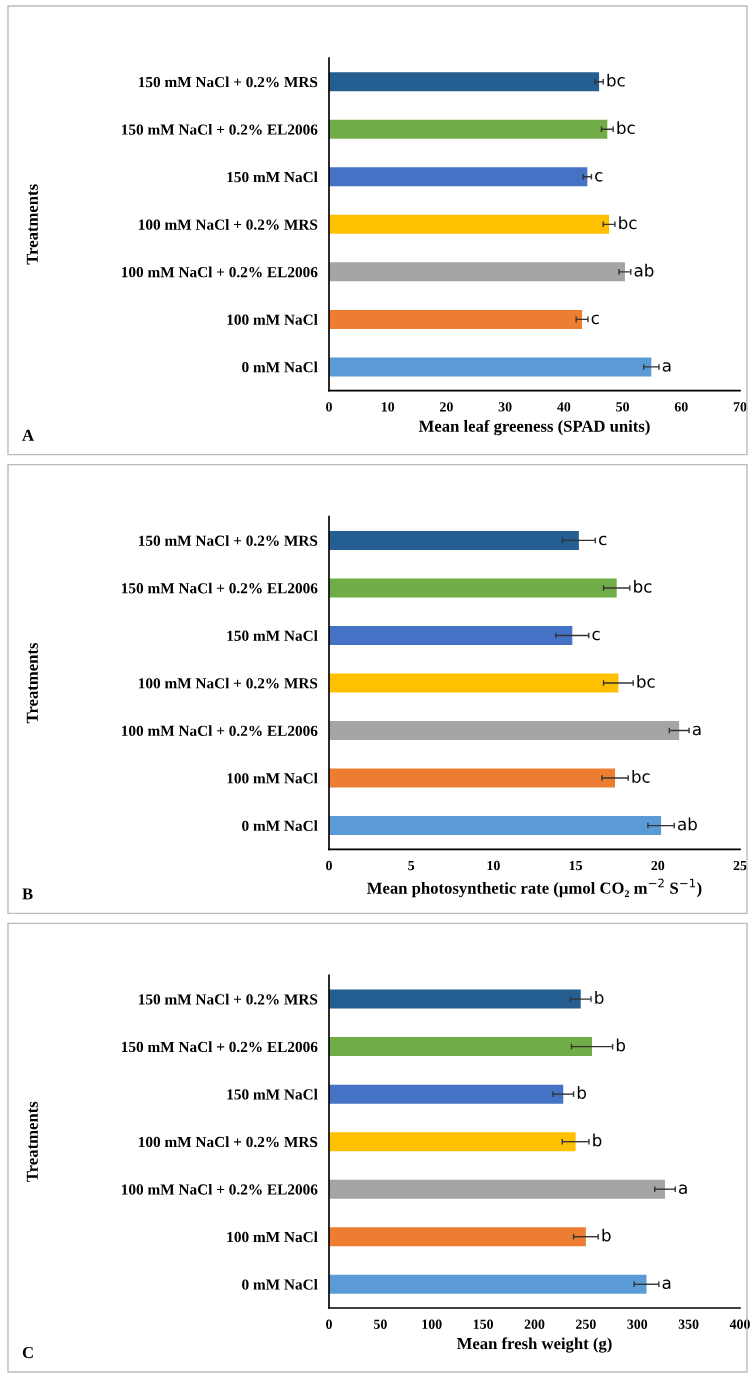 This screenshot has height=1376, width=755. What do you see at coordinates (681, 407) in the screenshot?
I see `x-tick-label: 60` at bounding box center [681, 407].